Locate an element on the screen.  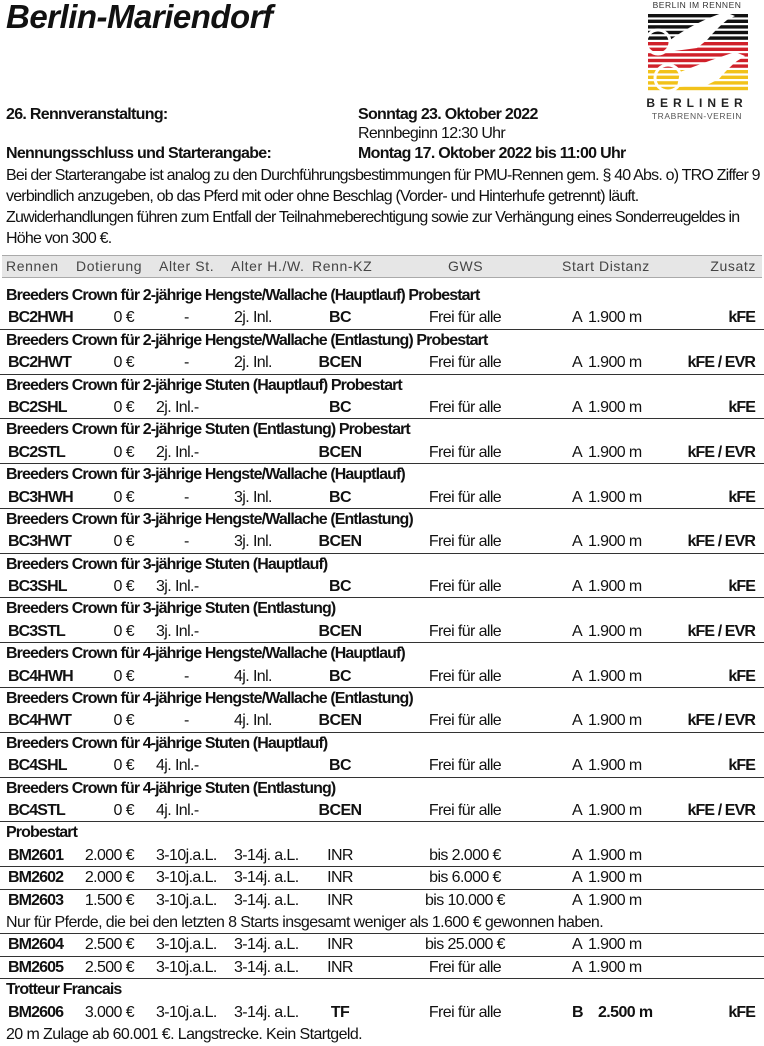
race-code: BC4STL is located at coordinates (37, 810).